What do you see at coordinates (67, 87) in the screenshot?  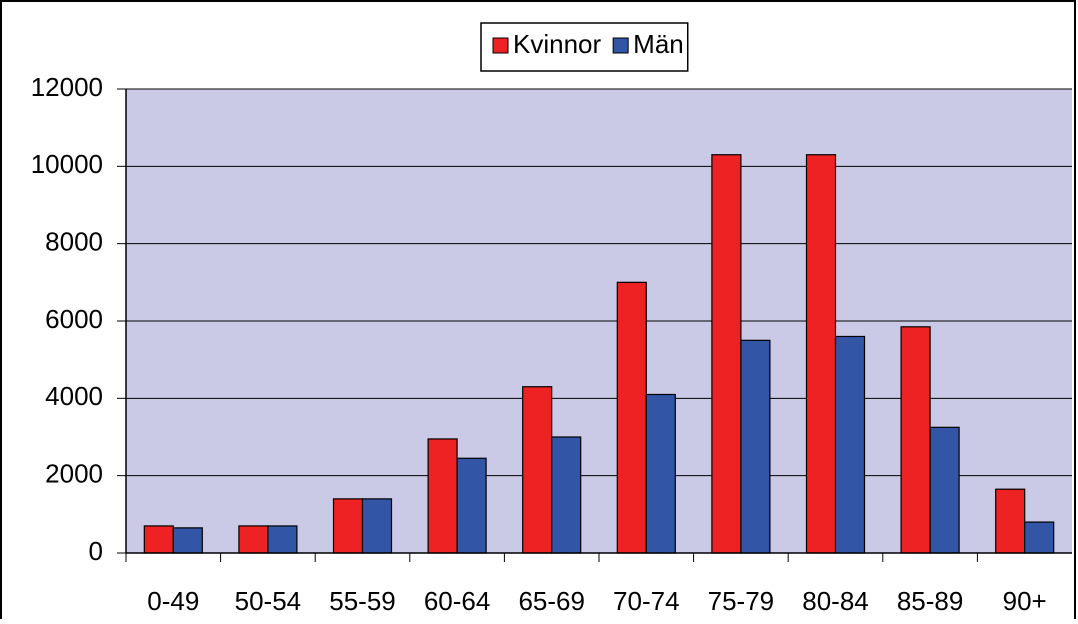 I see `y-tick-label: 12000` at bounding box center [67, 87].